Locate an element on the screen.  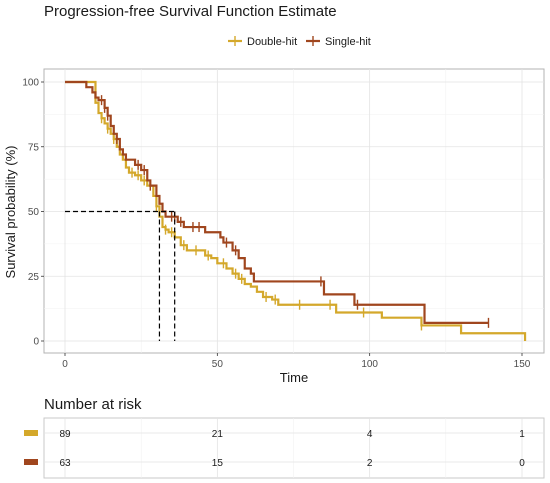
legend: Double-hit Single-hit is located at coordinates (299, 42).